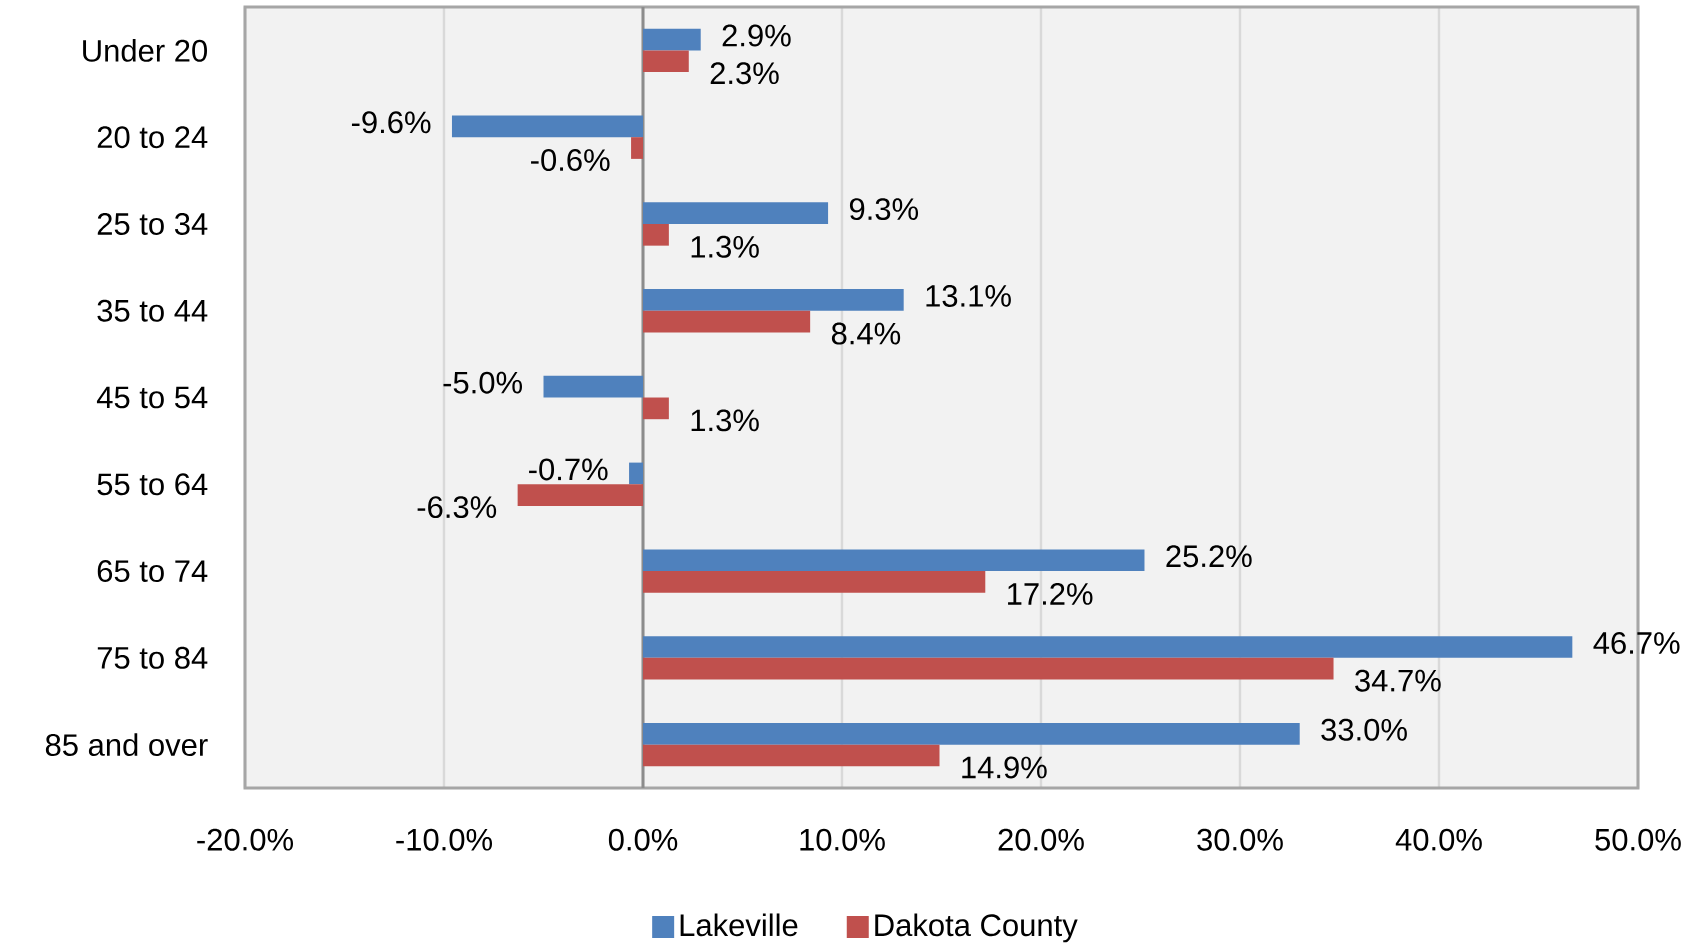 The height and width of the screenshot is (947, 1699). What do you see at coordinates (152, 571) in the screenshot?
I see `y-tick-label: 65 to 74` at bounding box center [152, 571].